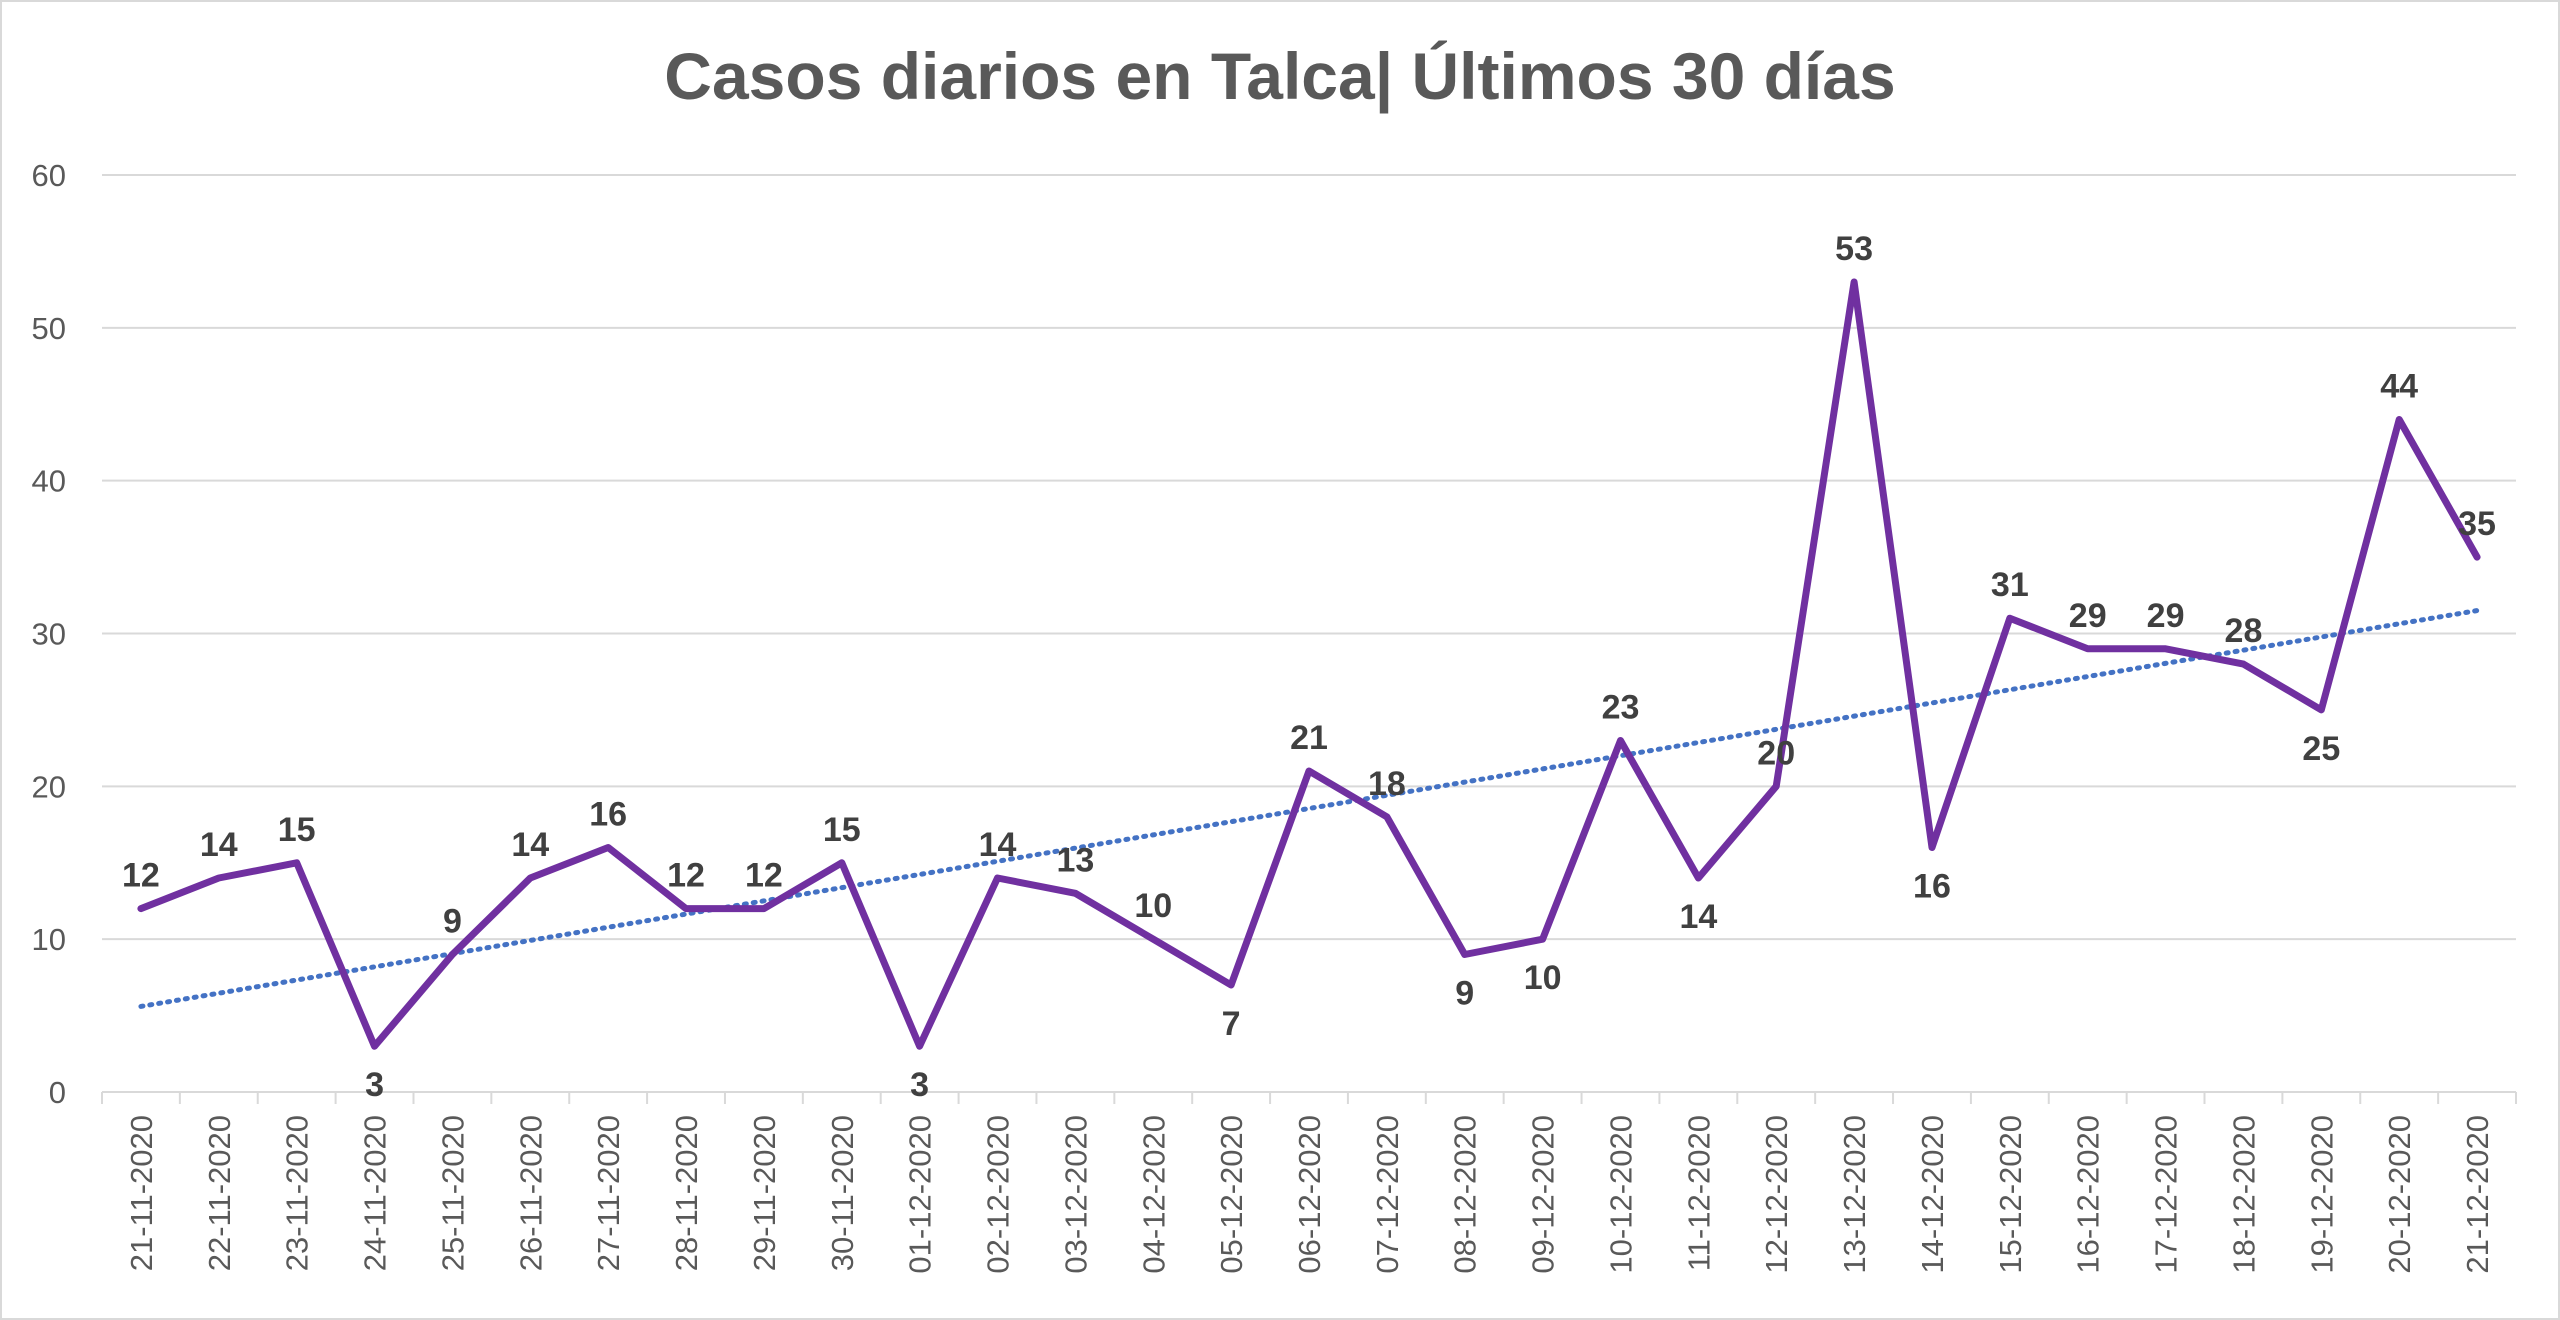  What do you see at coordinates (1776, 753) in the screenshot?
I see `data-label: 20` at bounding box center [1776, 753].